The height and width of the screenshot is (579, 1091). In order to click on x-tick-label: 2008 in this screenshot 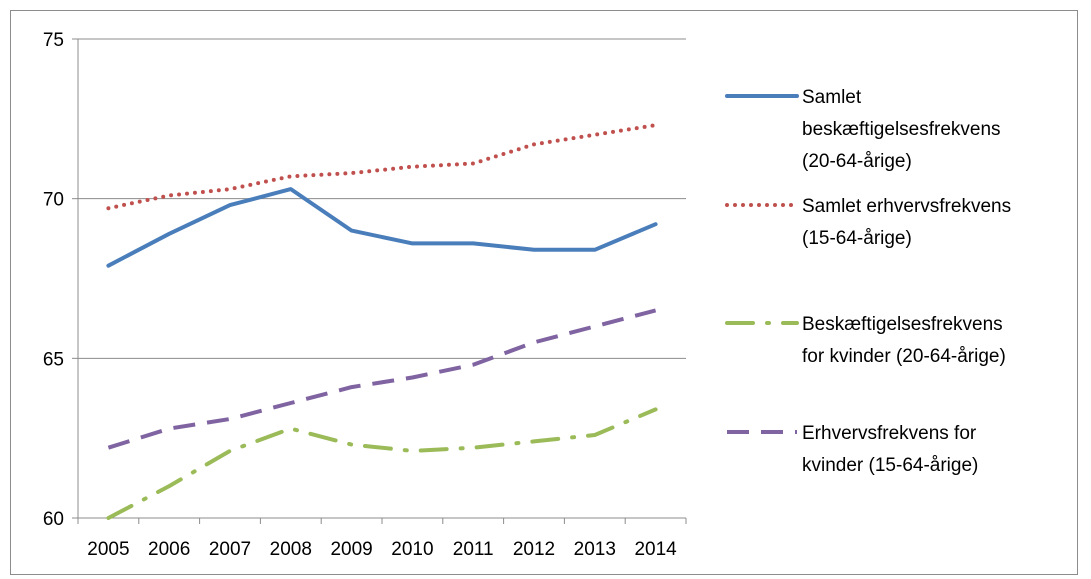, I will do `click(291, 549)`.